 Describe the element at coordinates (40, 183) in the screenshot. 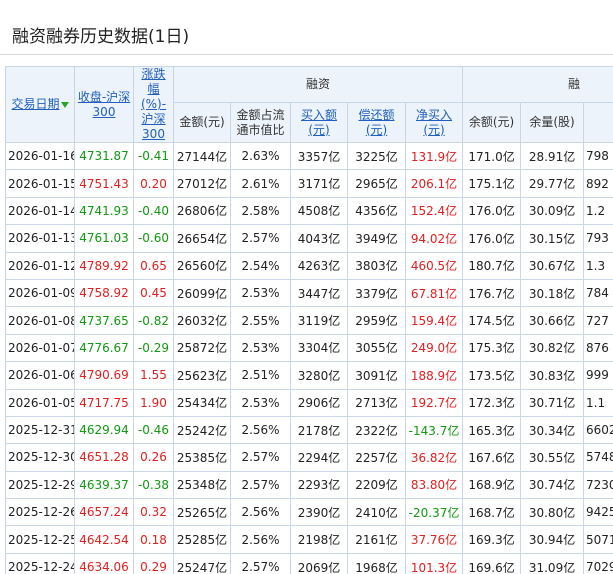

I see `table-cell: 2026-01-15` at that location.